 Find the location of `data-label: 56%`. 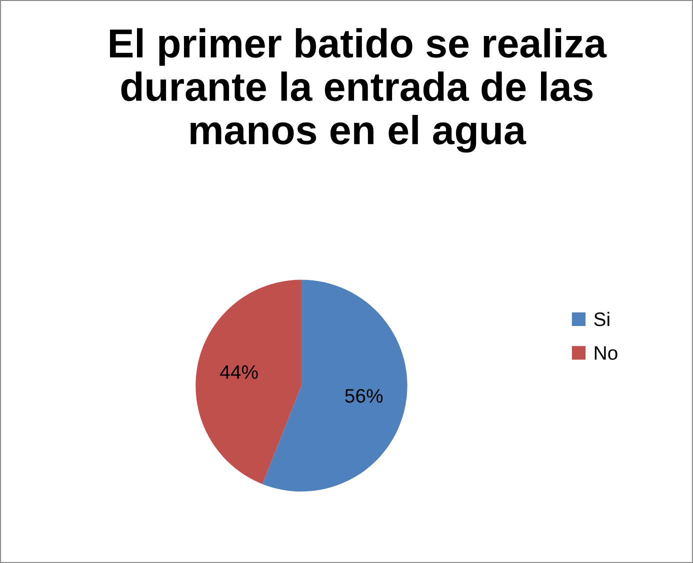

data-label: 56% is located at coordinates (364, 396).